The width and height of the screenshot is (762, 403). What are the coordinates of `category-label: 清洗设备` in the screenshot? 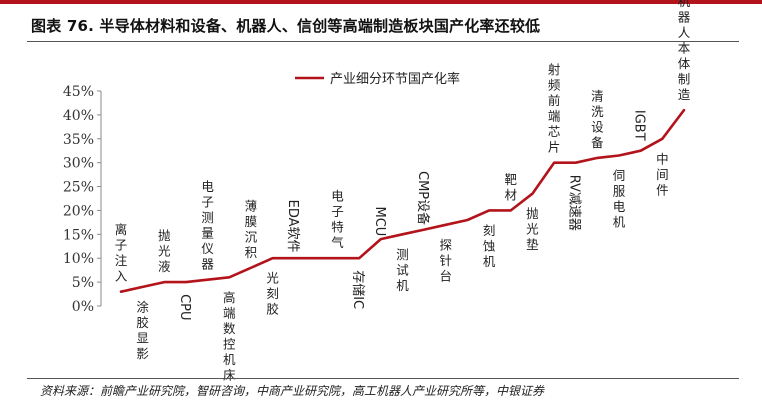 It's located at (597, 118).